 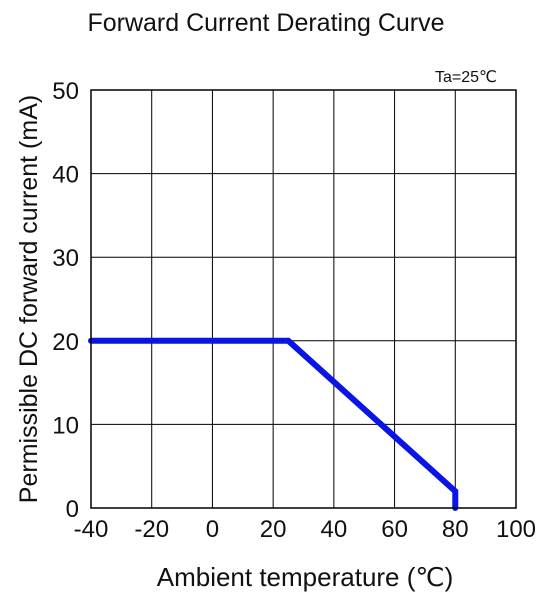 What do you see at coordinates (273, 529) in the screenshot?
I see `x-tick-label: 20` at bounding box center [273, 529].